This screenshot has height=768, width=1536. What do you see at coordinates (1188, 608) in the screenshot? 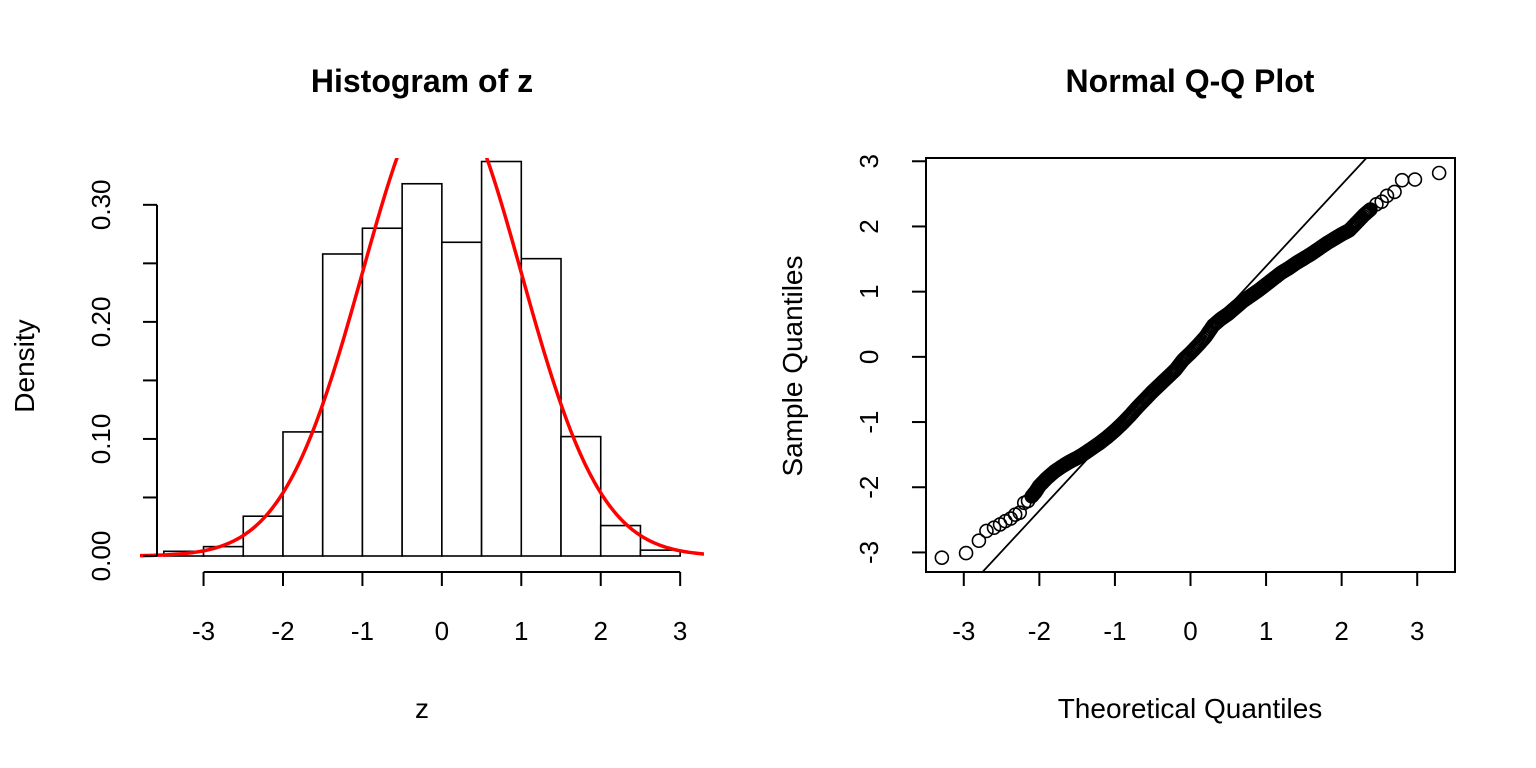
I see `qq-x-axis: -3 -2 -1 0 1 2 3` at bounding box center [1188, 608].